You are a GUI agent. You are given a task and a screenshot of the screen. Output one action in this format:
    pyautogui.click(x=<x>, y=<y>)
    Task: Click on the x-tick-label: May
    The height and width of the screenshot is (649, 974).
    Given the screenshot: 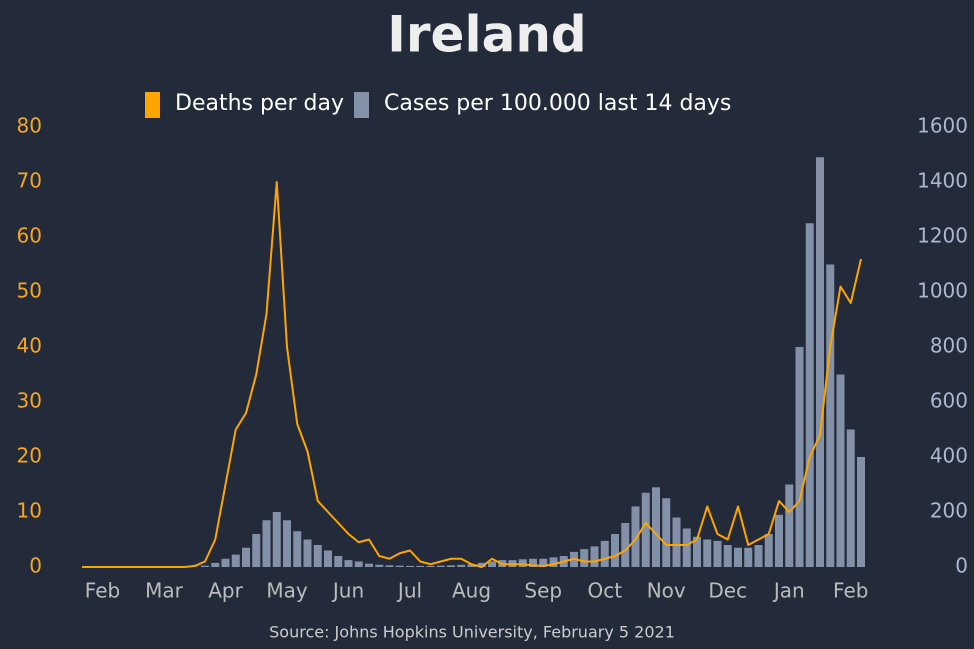 What is the action you would take?
    pyautogui.click(x=287, y=591)
    